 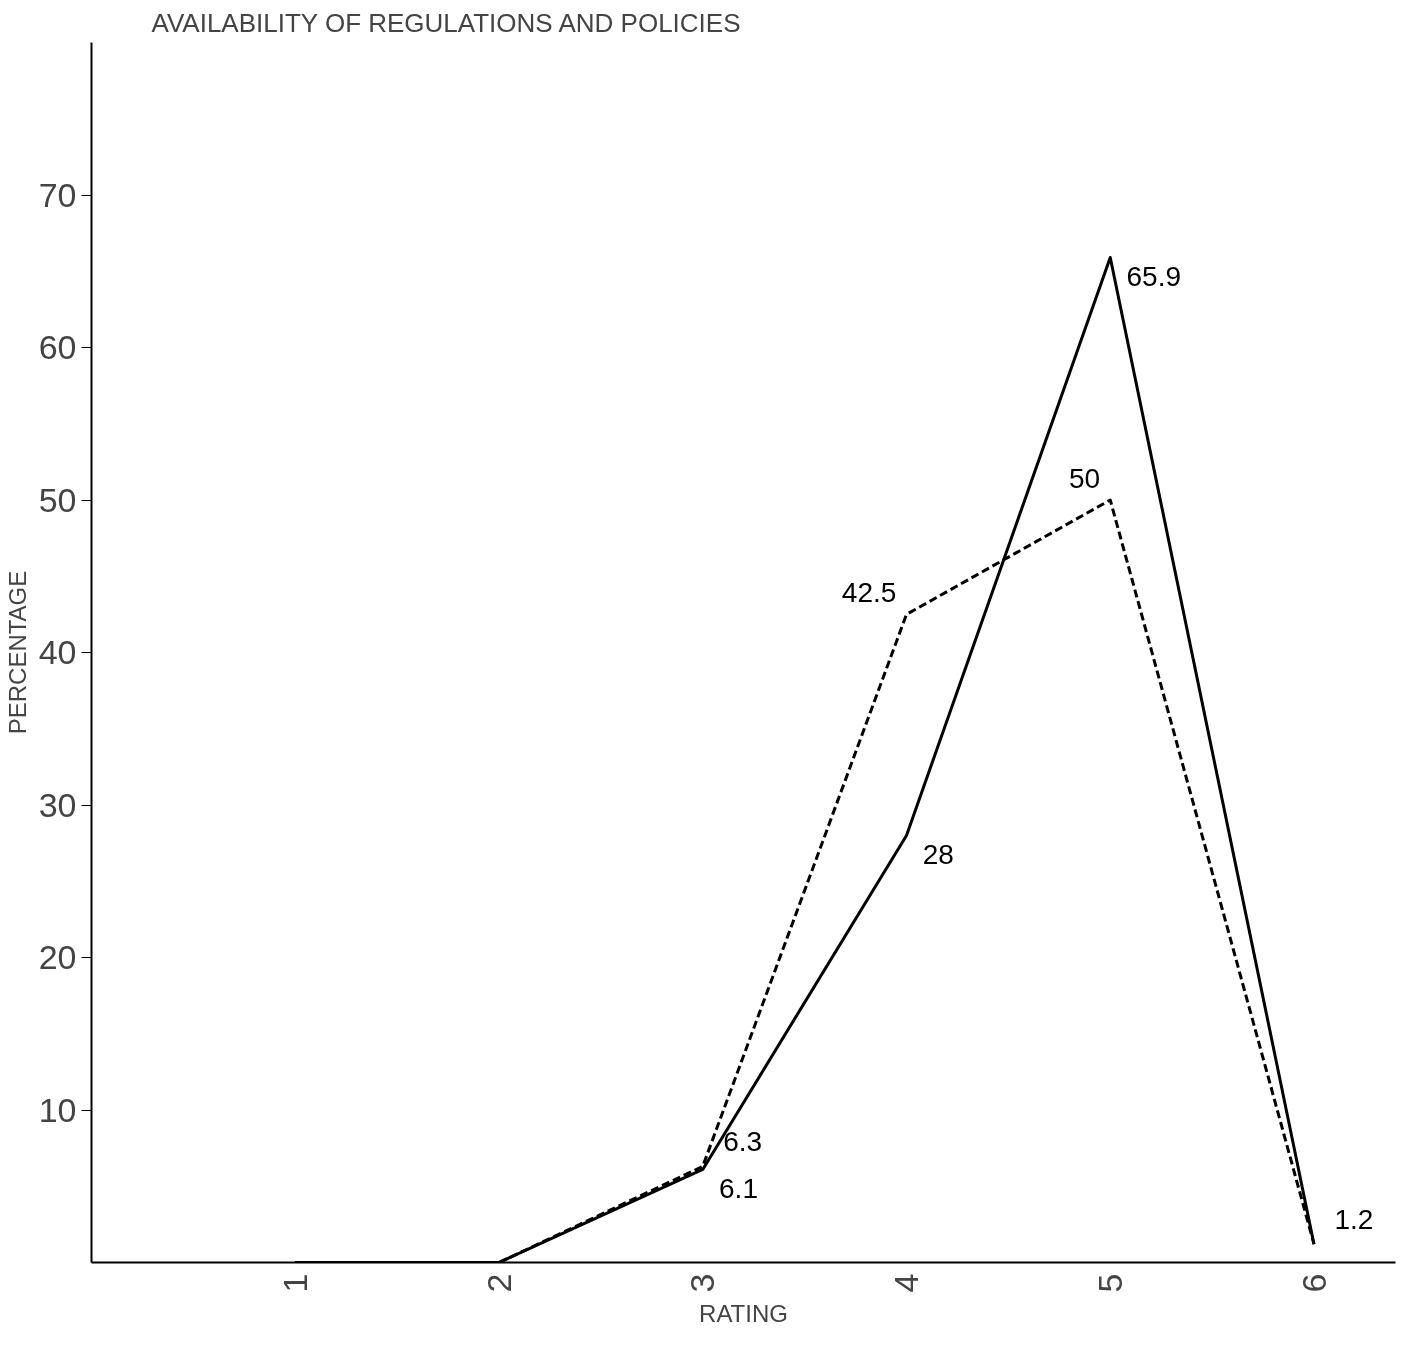 What do you see at coordinates (498, 1283) in the screenshot?
I see `x-tick-label: 2` at bounding box center [498, 1283].